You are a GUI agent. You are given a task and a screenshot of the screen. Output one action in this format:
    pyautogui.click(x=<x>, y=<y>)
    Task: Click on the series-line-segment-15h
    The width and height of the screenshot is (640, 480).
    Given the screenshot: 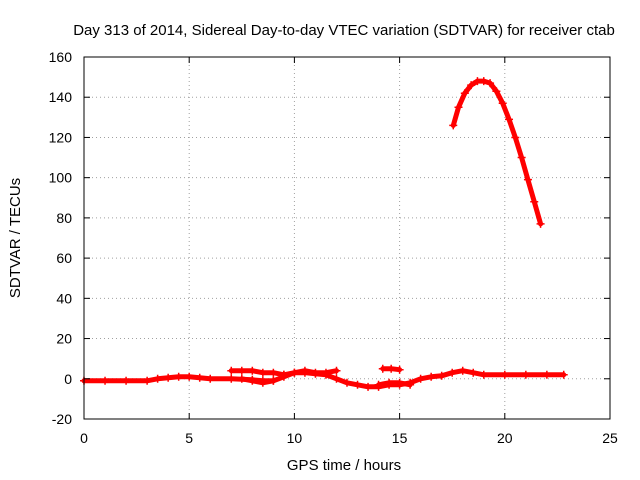 What is the action you would take?
    pyautogui.click(x=394, y=384)
    